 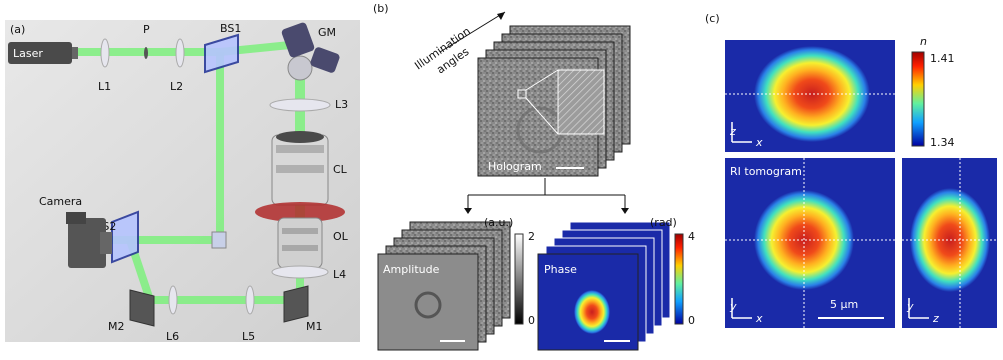 What do you see at coordinates (554, 101) in the screenshot?
I see `hologram-stack` at bounding box center [554, 101].